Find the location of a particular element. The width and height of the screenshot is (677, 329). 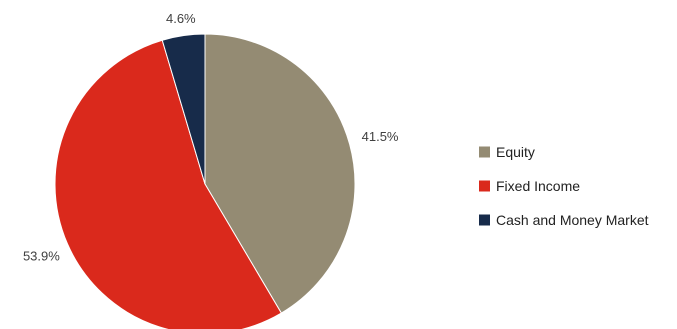

value-label-cash-and-money-market: 4.6% is located at coordinates (181, 18).